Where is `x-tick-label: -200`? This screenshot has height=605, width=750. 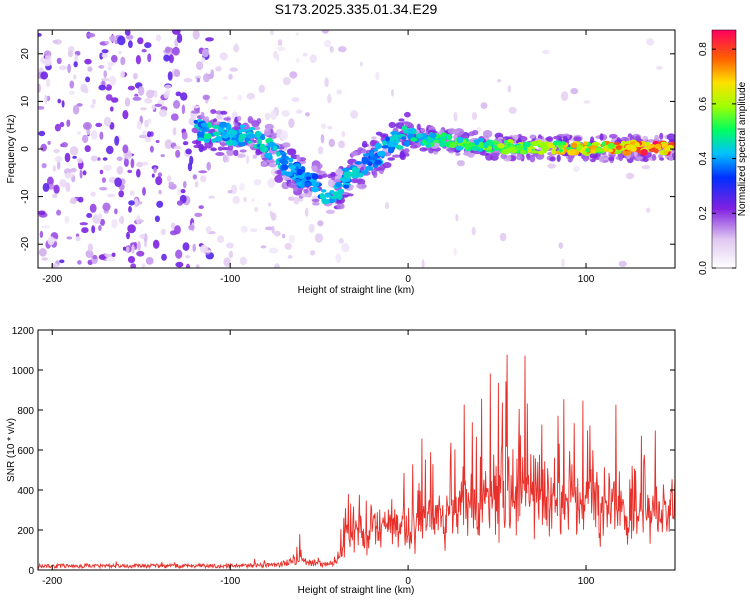 x-tick-label: -200 is located at coordinates (52, 279).